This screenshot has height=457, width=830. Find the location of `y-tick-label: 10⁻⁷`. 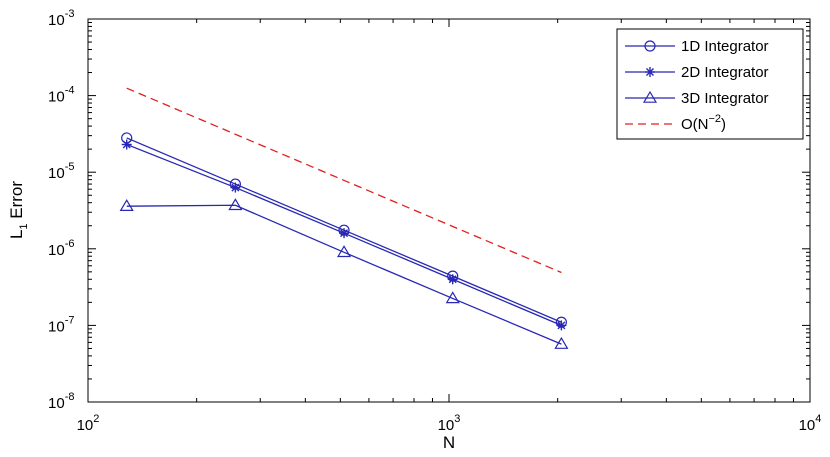

y-tick-label: 10⁻⁷ is located at coordinates (61, 324).